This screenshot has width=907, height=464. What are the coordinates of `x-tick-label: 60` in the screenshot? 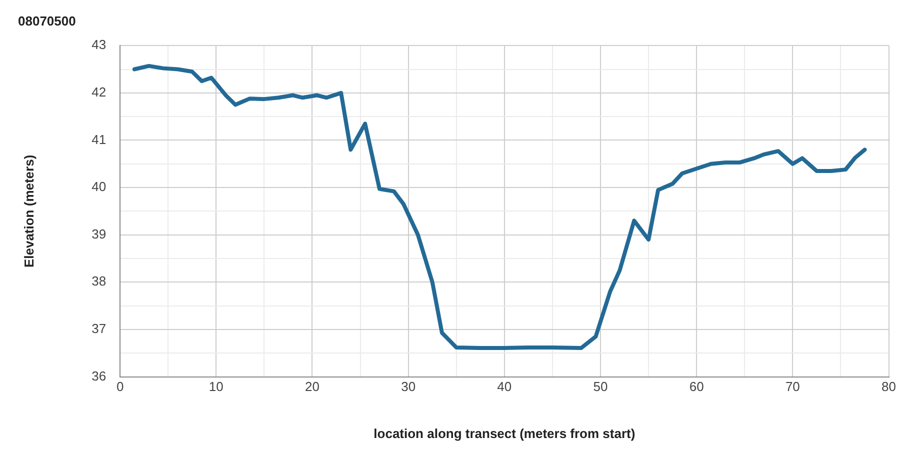 It's located at (696, 386).